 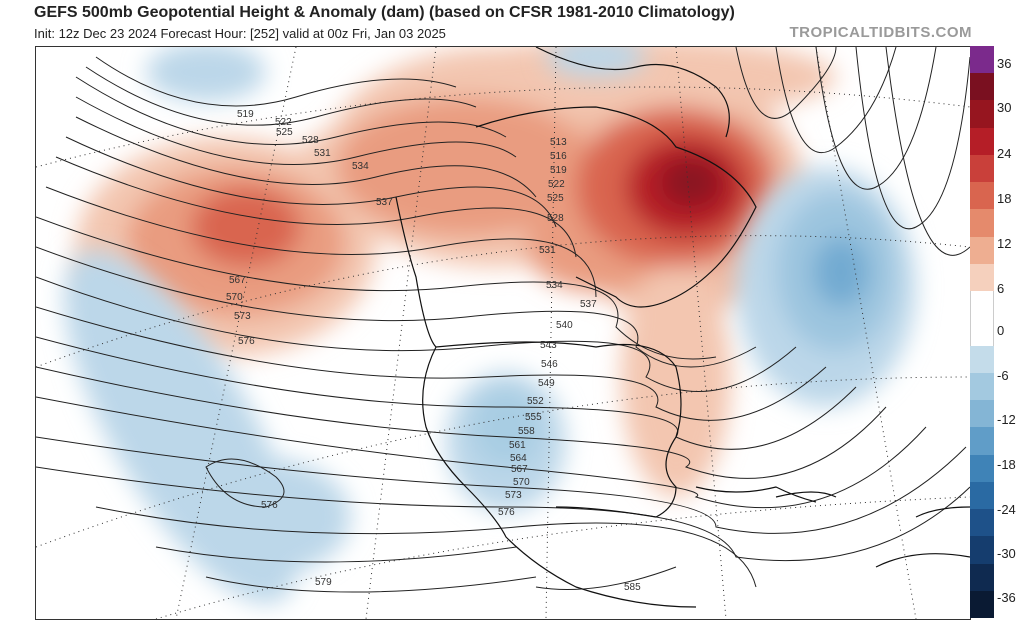 I want to click on svg-text: 540, so click(x=564, y=325).